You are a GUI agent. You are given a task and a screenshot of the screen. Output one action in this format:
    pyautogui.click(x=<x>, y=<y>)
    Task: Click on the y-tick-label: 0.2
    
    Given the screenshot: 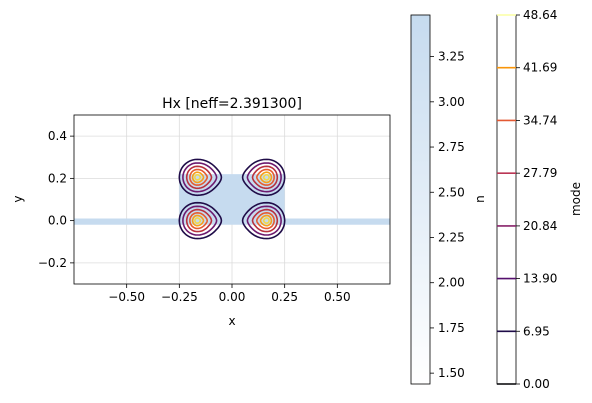 What is the action you would take?
    pyautogui.click(x=57, y=178)
    